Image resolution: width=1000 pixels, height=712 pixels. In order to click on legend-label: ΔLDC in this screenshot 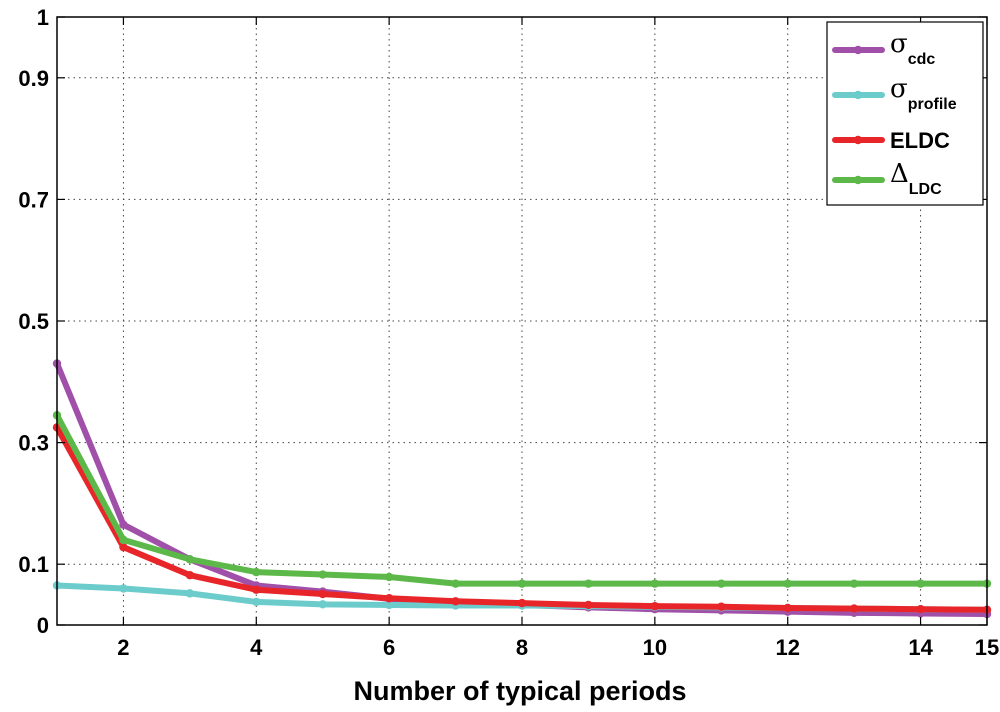, I will do `click(916, 178)`.